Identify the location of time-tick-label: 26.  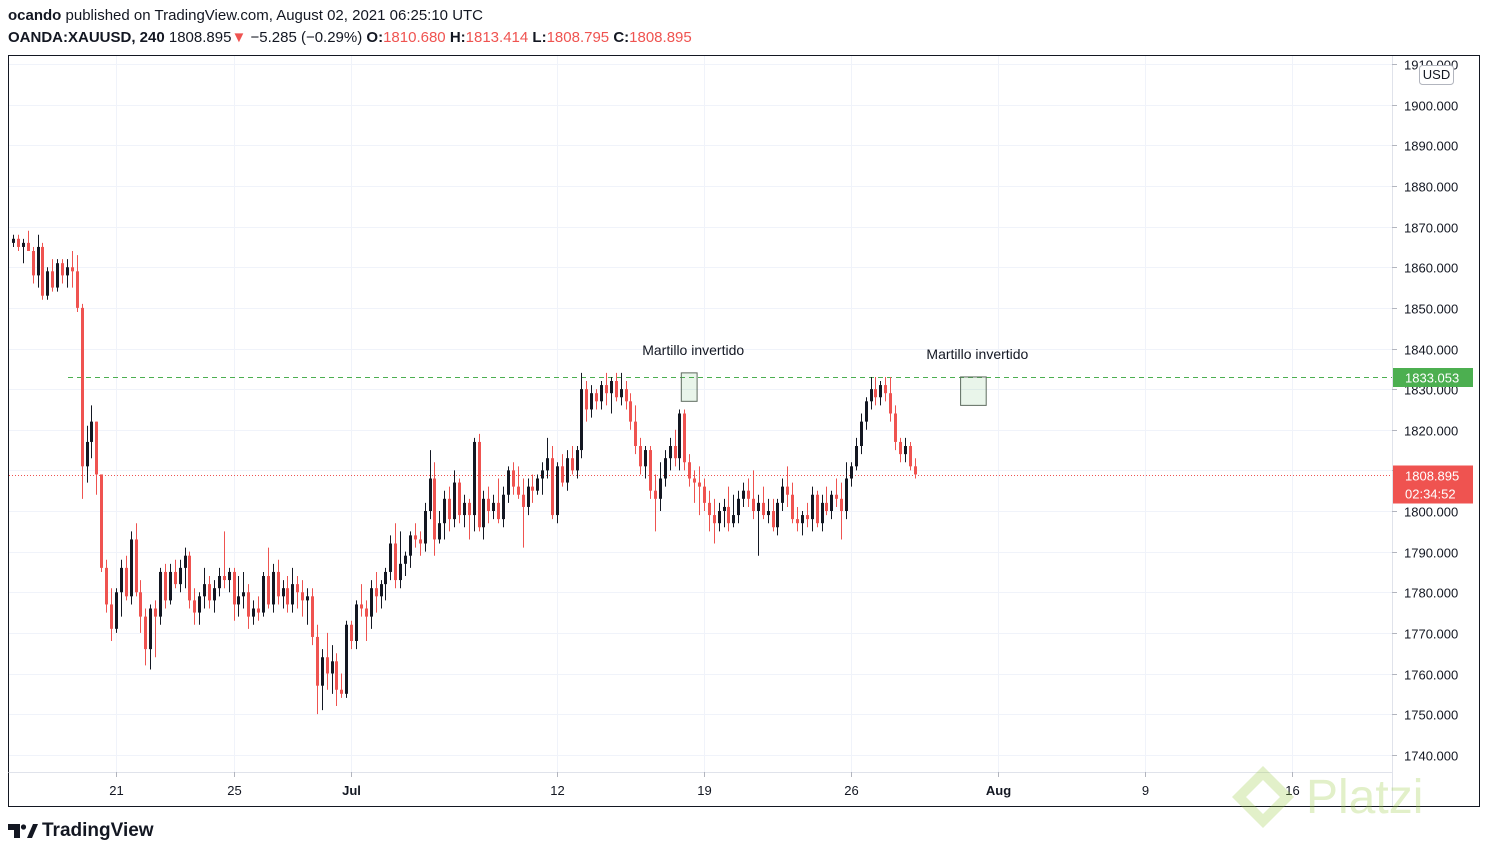
(851, 790).